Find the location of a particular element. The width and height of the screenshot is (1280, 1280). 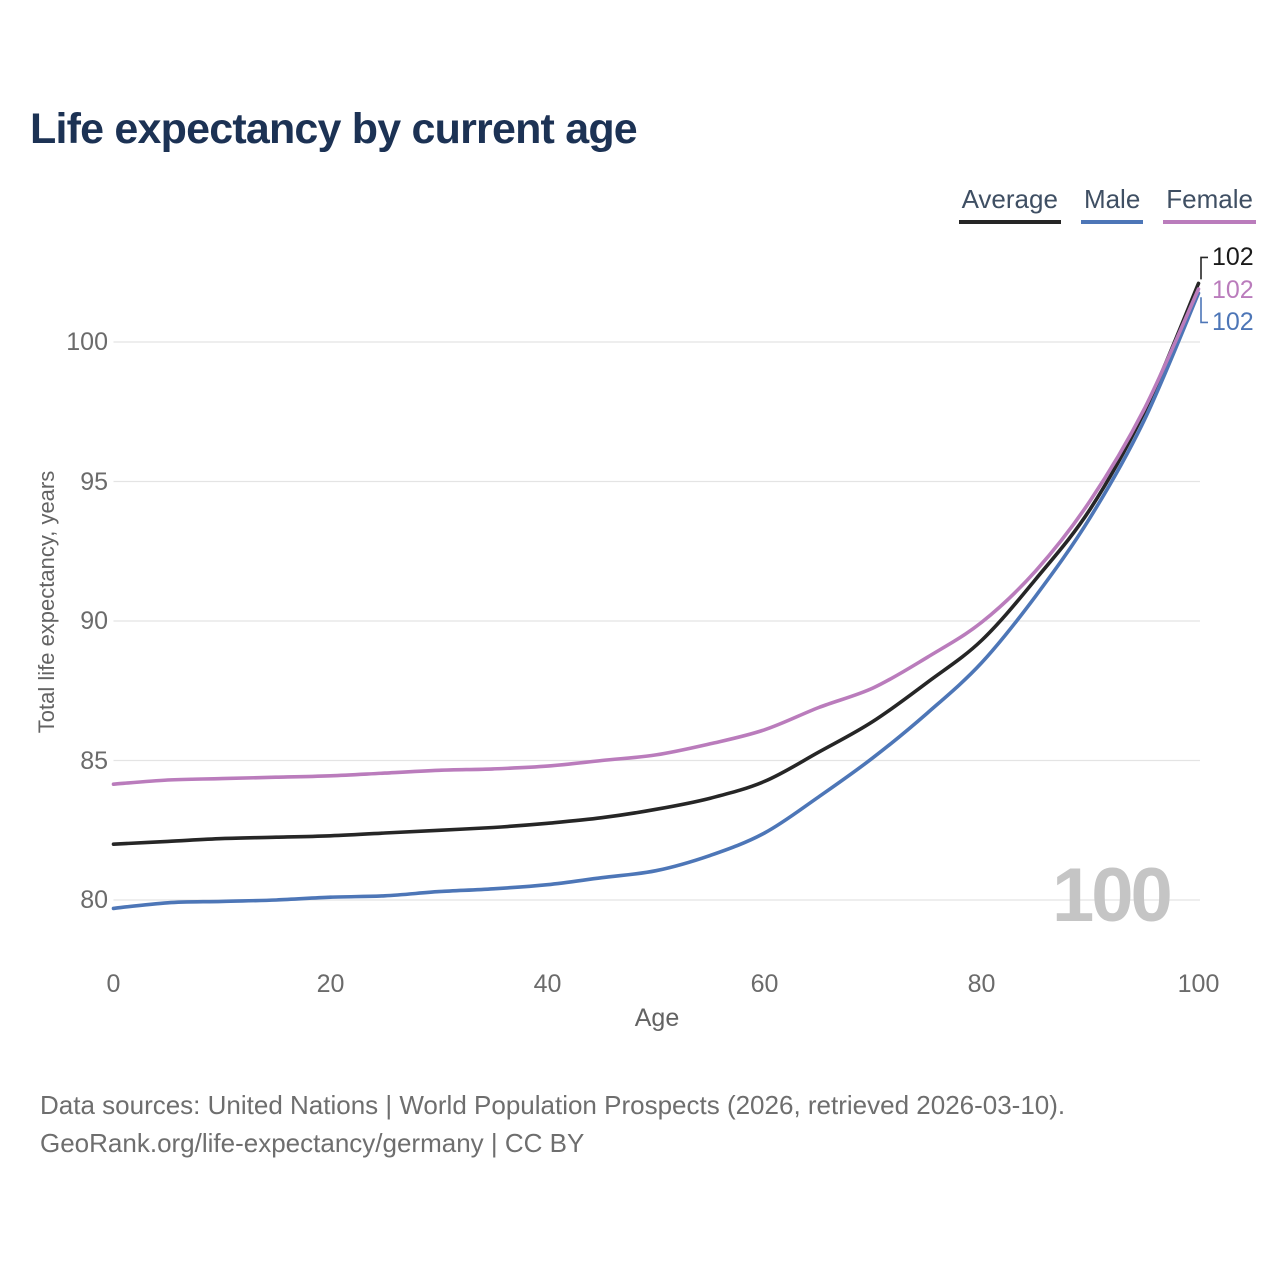

legend-label-female: Female is located at coordinates (1209, 199).